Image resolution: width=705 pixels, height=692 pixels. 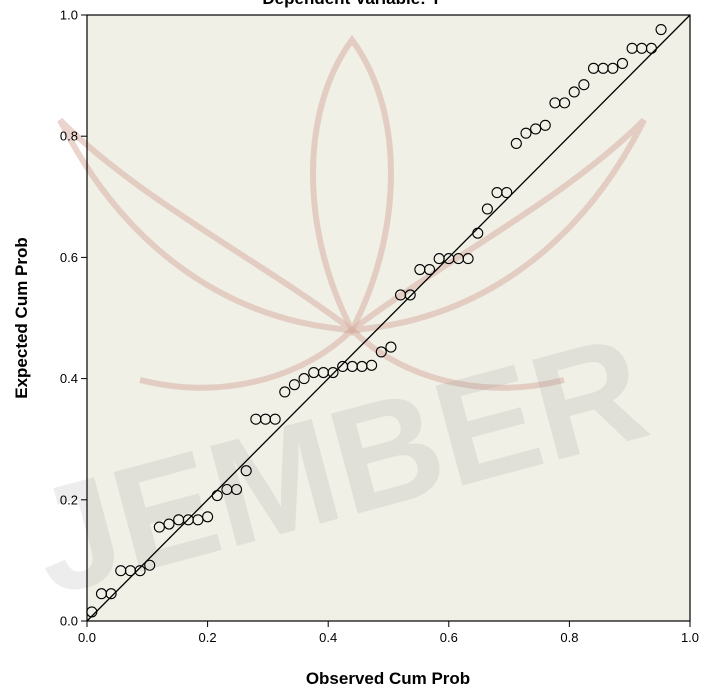 What do you see at coordinates (69, 621) in the screenshot?
I see `y-tick-label: 0.0` at bounding box center [69, 621].